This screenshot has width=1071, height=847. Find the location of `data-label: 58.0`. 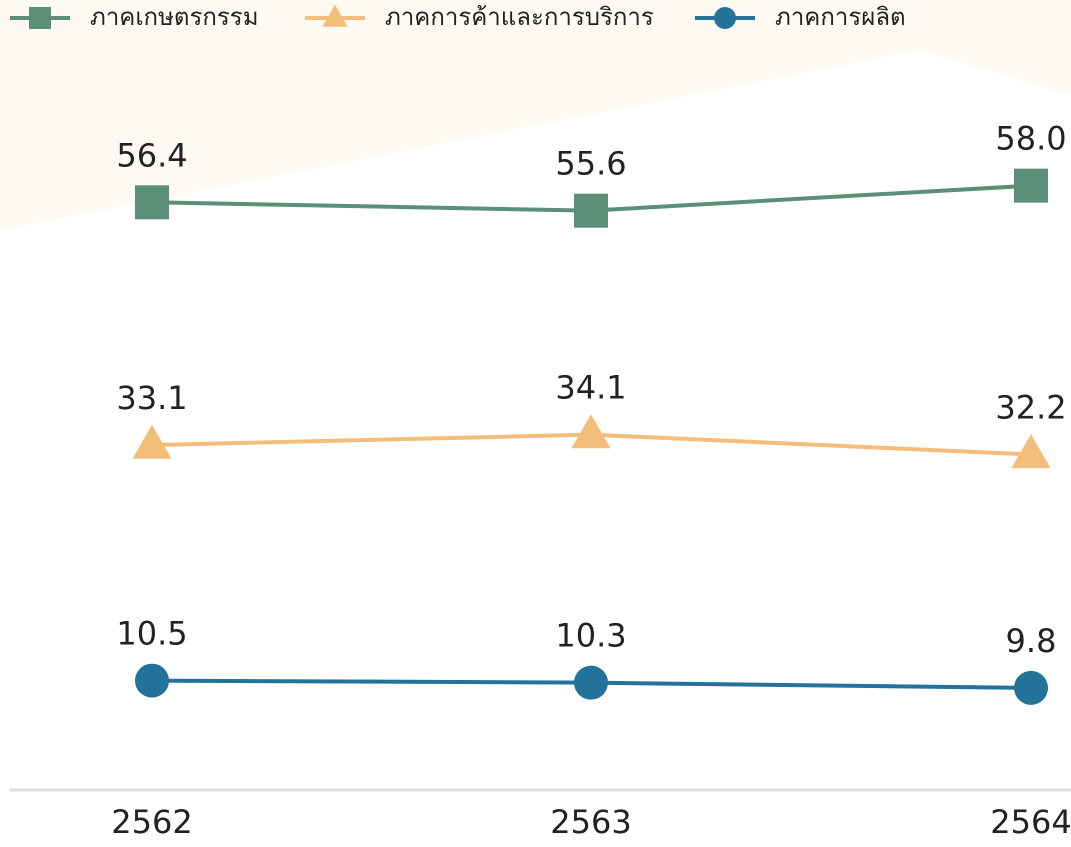

data-label: 58.0 is located at coordinates (1030, 139).